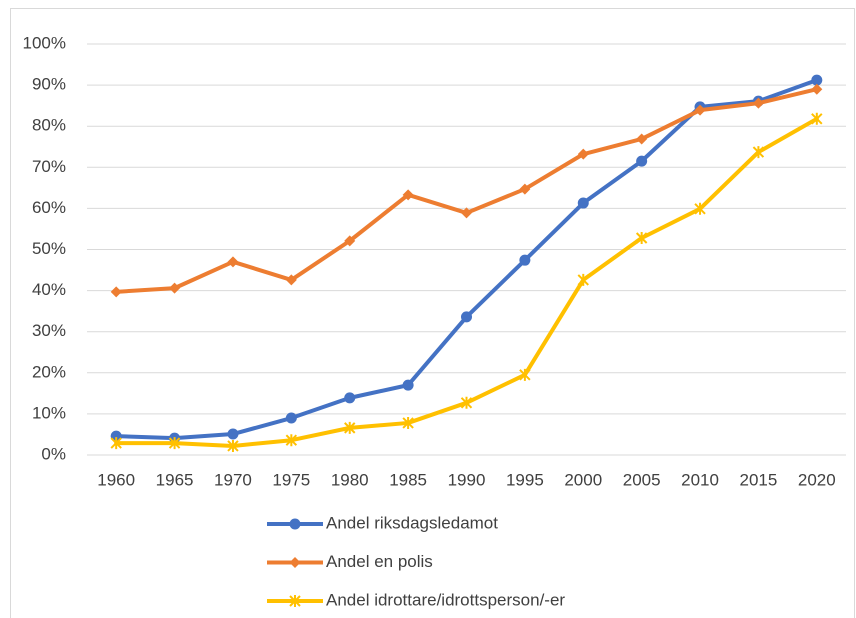  Describe the element at coordinates (49, 125) in the screenshot. I see `y-tick-label: 80%` at that location.